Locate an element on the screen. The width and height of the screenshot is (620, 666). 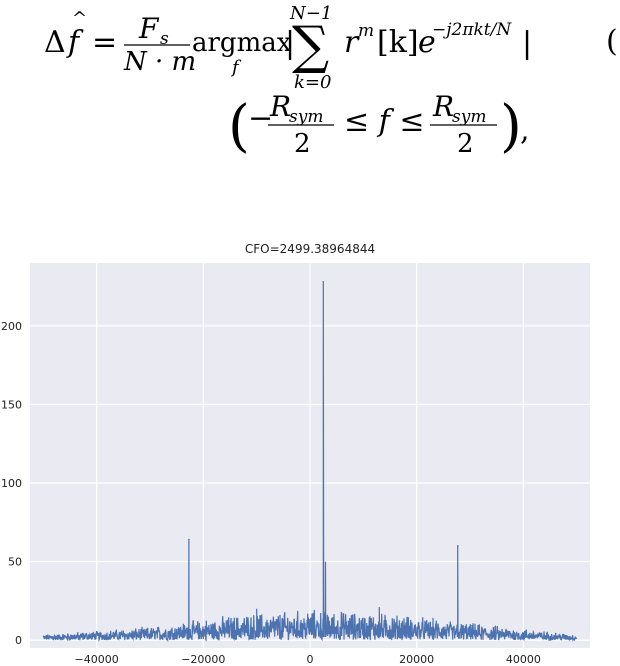
eq-argmax: argmax is located at coordinates (242, 43).